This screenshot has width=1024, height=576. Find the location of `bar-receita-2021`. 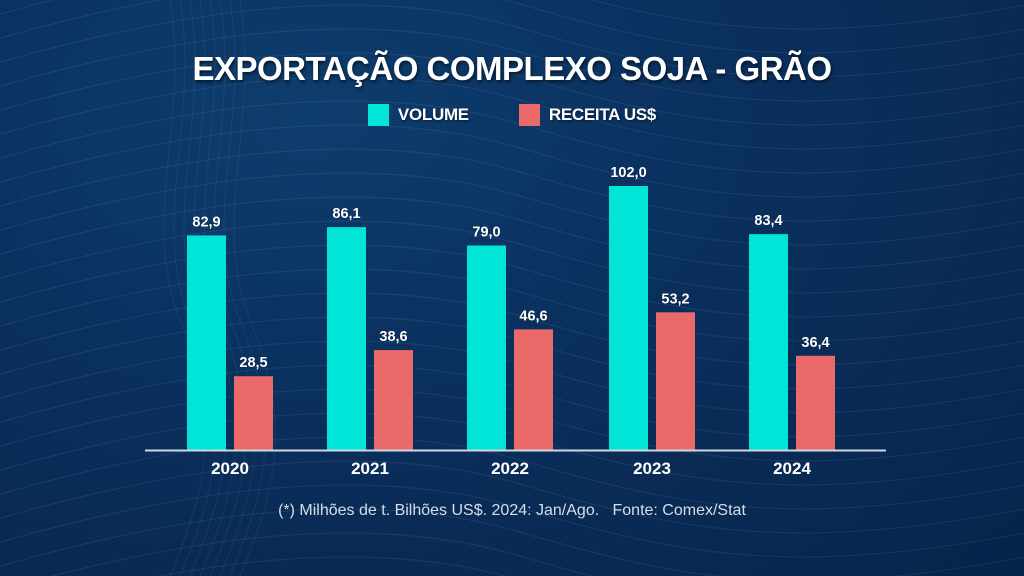

bar-receita-2021 is located at coordinates (393, 400).